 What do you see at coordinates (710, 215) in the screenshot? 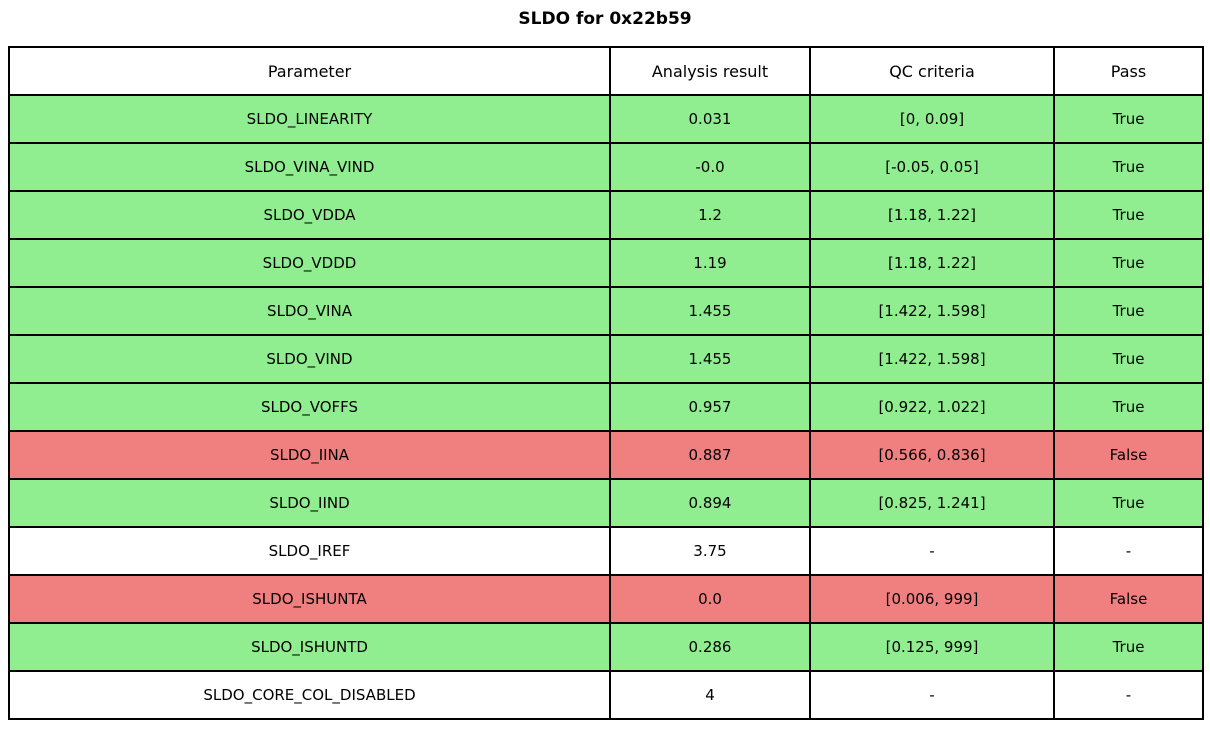
I see `cell-analysis-result: 1.2` at bounding box center [710, 215].